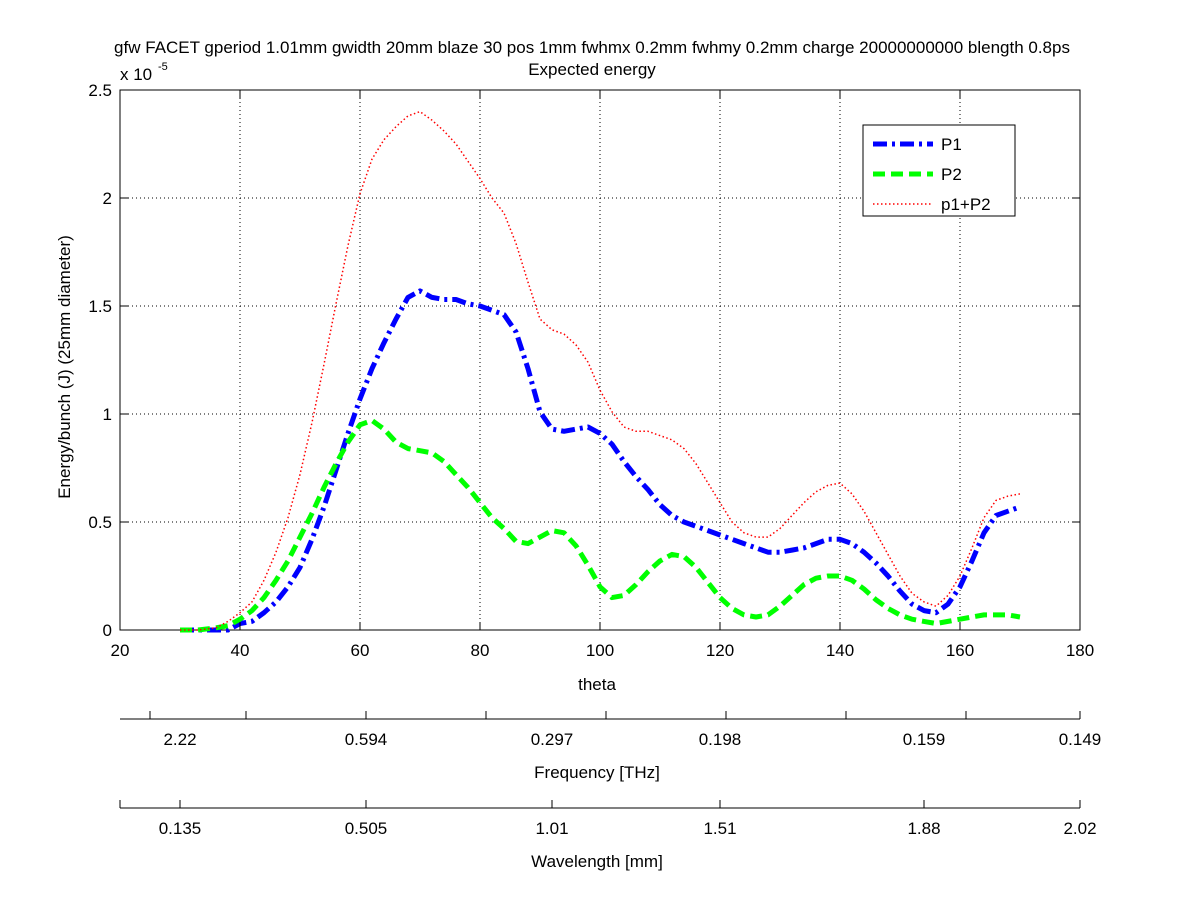  I want to click on y-exponent-label: x 10 -5, so click(144, 72).